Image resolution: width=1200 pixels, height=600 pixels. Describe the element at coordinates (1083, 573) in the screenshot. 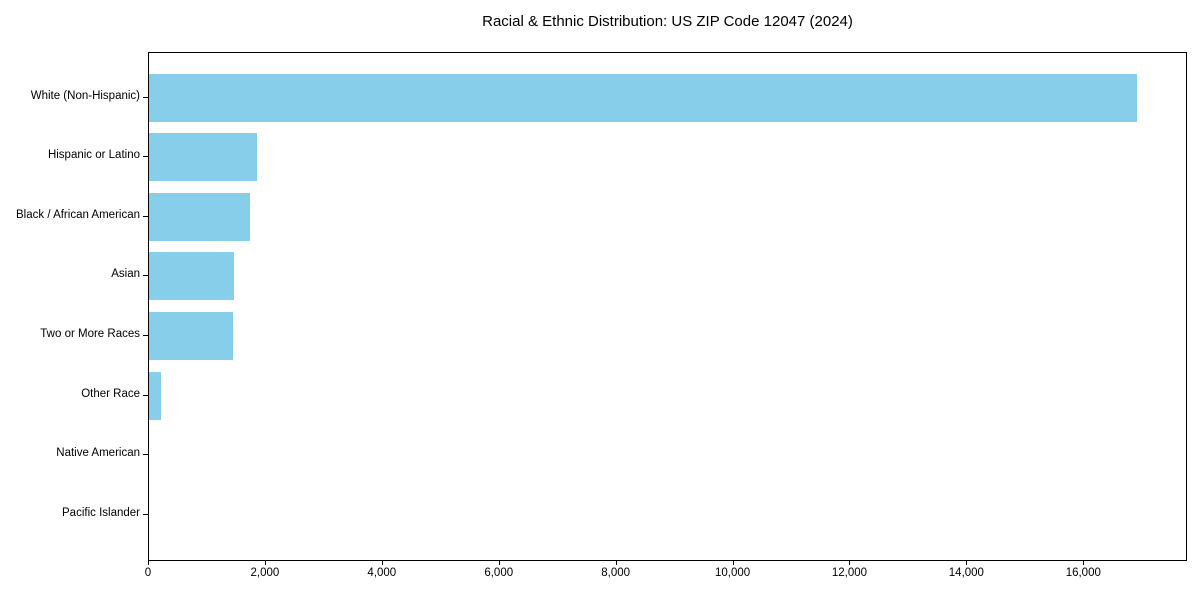

I see `x-tick-label: 16,000` at that location.